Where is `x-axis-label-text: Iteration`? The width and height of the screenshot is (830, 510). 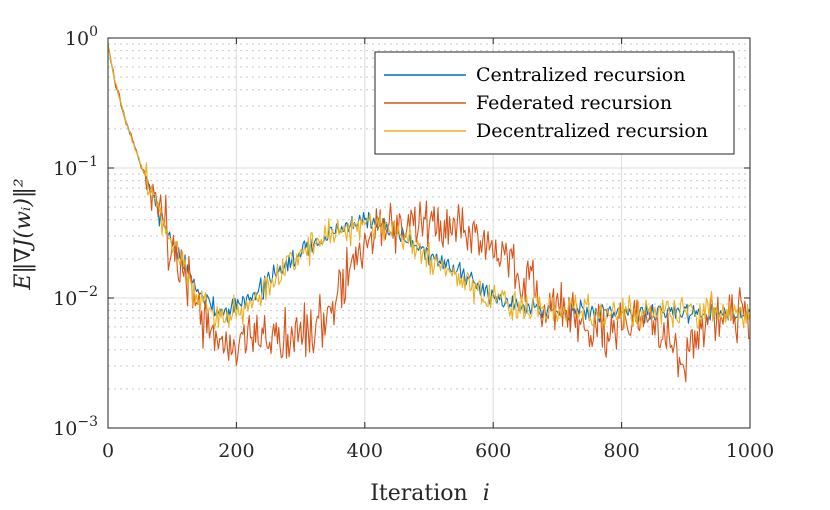
x-axis-label-text: Iteration is located at coordinates (418, 493).